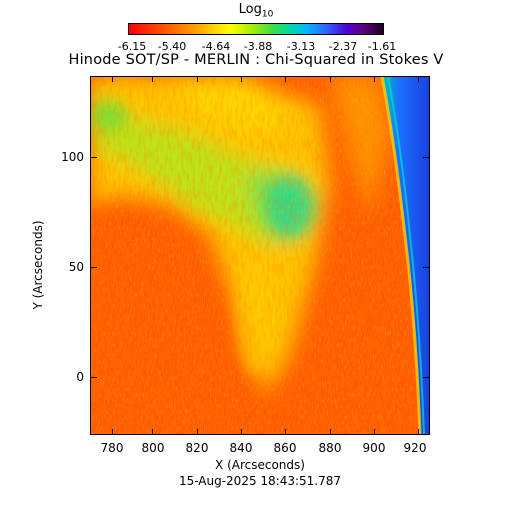 The image size is (512, 512). What do you see at coordinates (330, 448) in the screenshot?
I see `x-tick-label: 880` at bounding box center [330, 448].